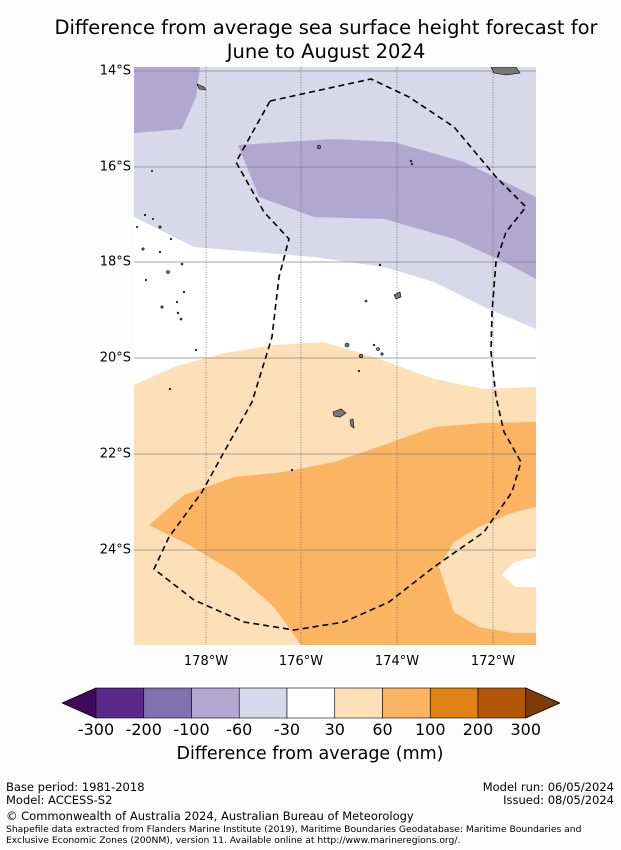  I want to click on colorbar-extend-high, so click(542, 703).